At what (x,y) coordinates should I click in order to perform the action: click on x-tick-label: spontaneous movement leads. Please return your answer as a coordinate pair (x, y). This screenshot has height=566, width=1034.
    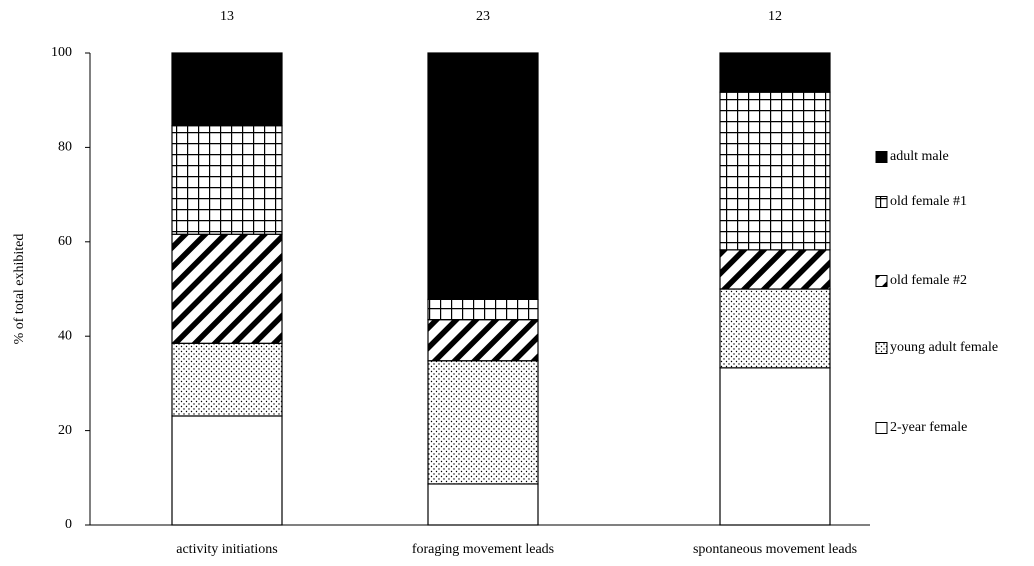
    Looking at the image, I should click on (775, 549).